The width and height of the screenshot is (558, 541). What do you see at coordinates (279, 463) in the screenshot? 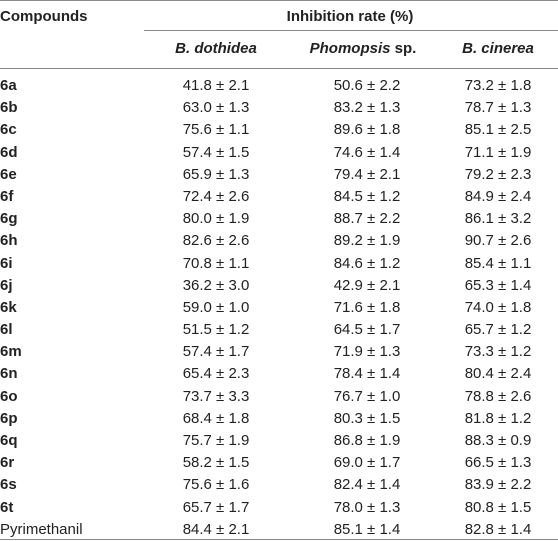
I see `table-row: 6r 58.2 ± 1.5 69.0 ± 1.7 66.5 ± 1.3` at bounding box center [279, 463].